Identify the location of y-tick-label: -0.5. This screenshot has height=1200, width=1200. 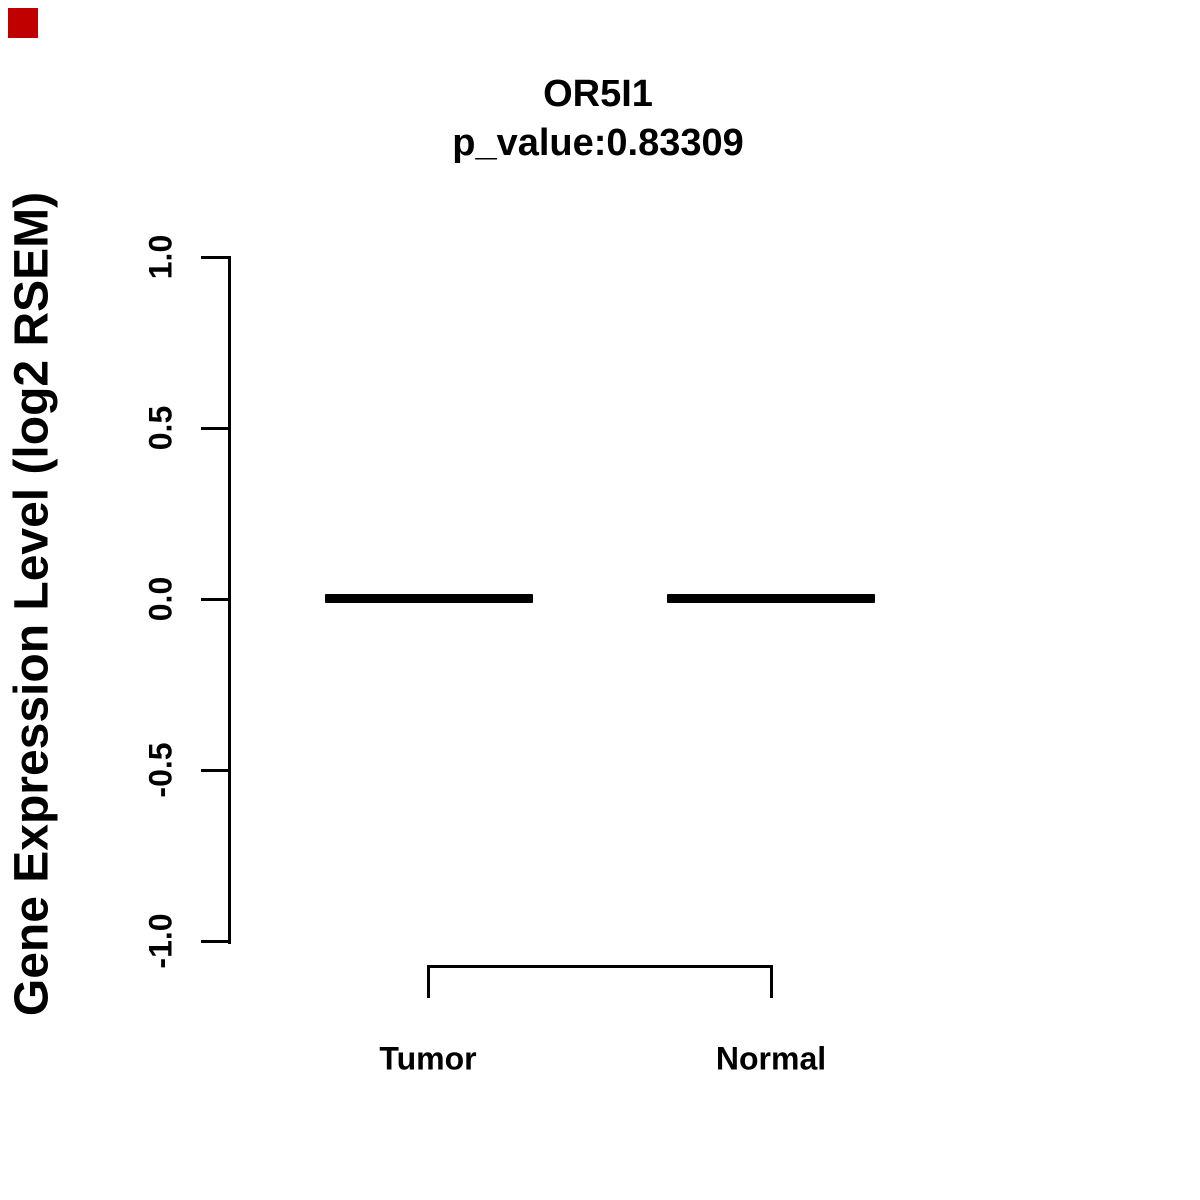
(160, 770).